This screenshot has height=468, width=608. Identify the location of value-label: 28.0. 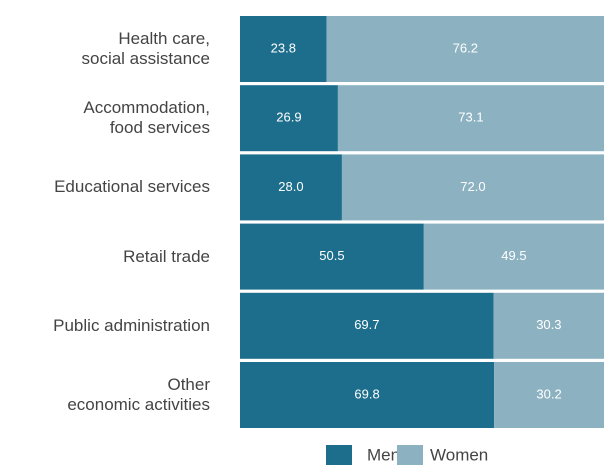
(290, 186).